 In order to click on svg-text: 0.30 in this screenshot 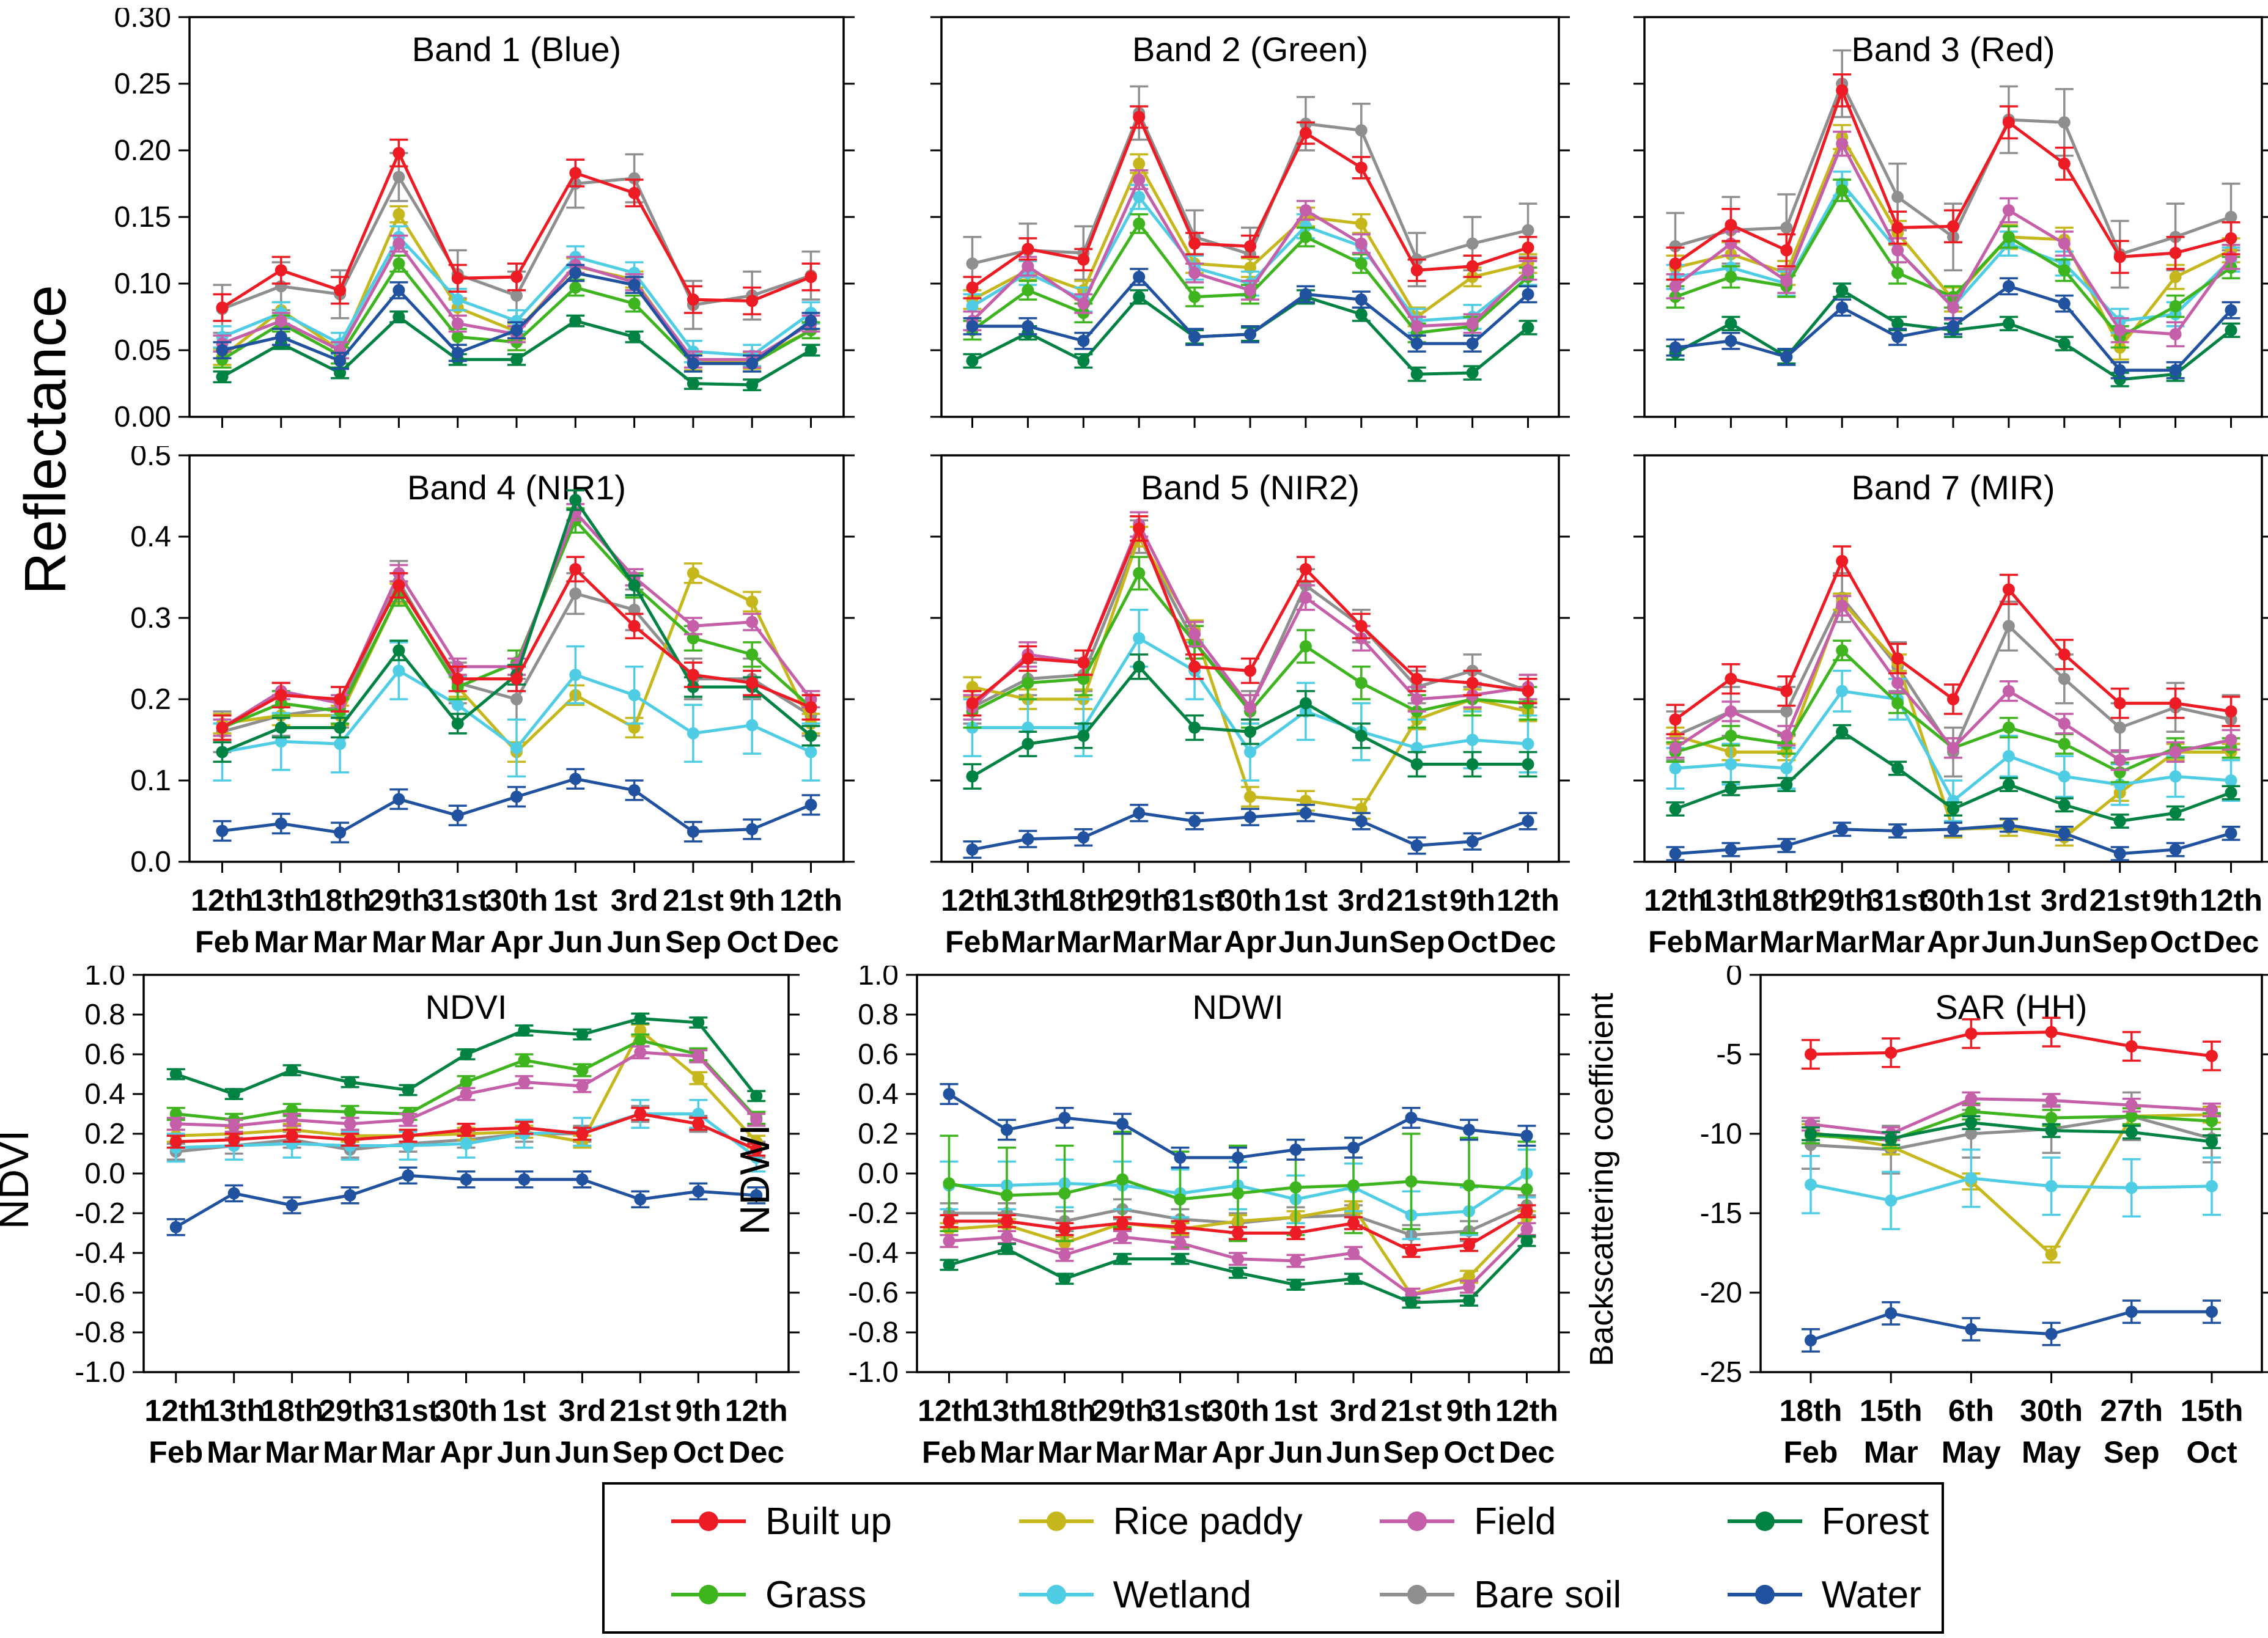, I will do `click(142, 21)`.